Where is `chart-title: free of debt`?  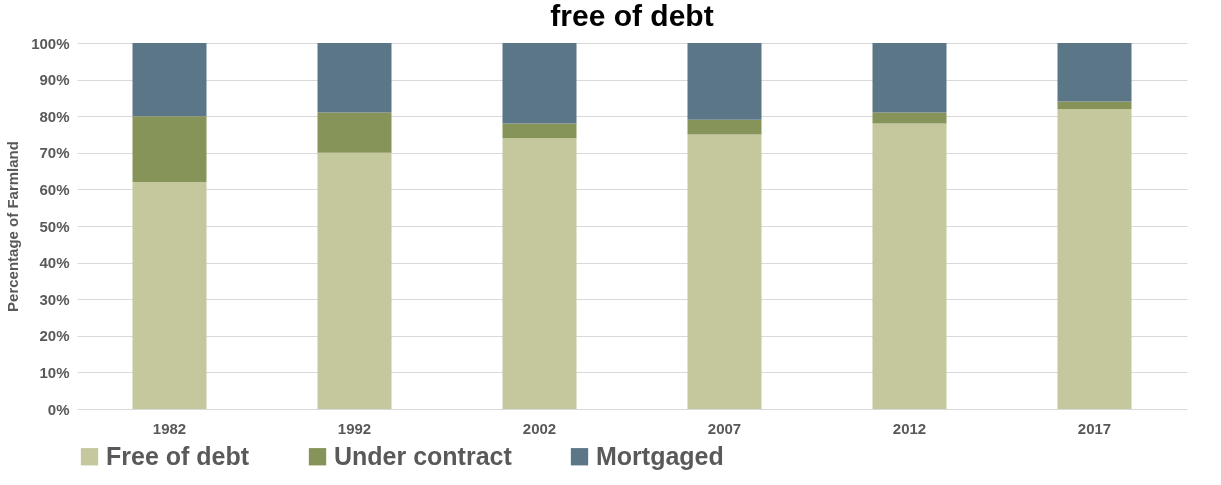
chart-title: free of debt is located at coordinates (632, 16).